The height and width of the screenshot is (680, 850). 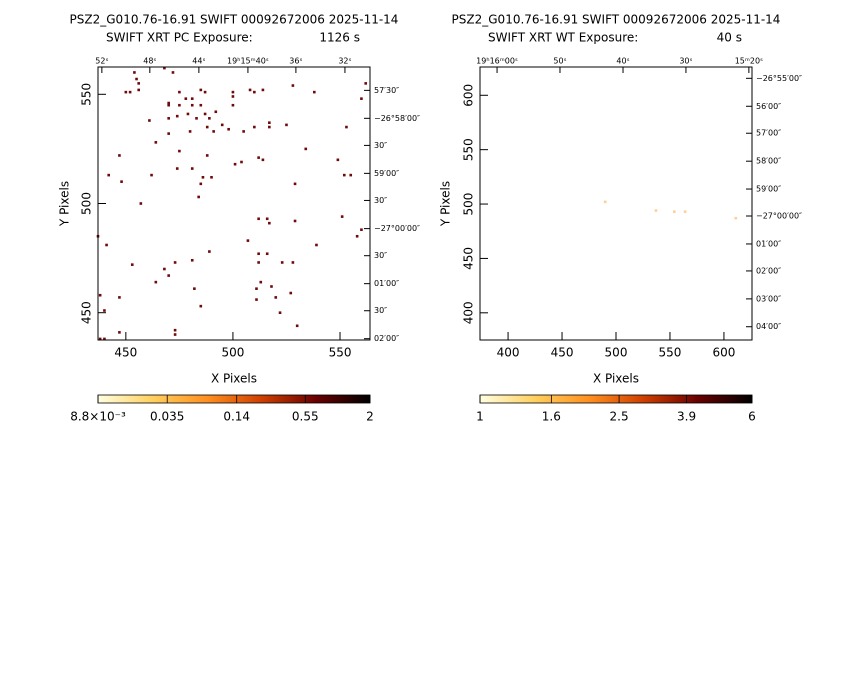 What do you see at coordinates (386, 90) in the screenshot?
I see `y2-tick-label: 57′30″` at bounding box center [386, 90].